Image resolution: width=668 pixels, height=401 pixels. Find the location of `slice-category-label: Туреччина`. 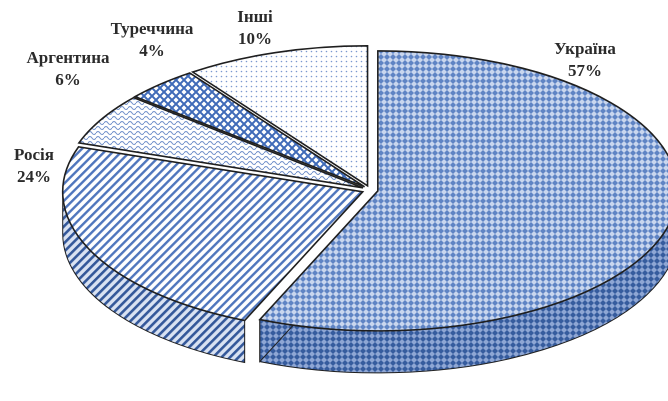

slice-category-label: Туреччина is located at coordinates (152, 28).